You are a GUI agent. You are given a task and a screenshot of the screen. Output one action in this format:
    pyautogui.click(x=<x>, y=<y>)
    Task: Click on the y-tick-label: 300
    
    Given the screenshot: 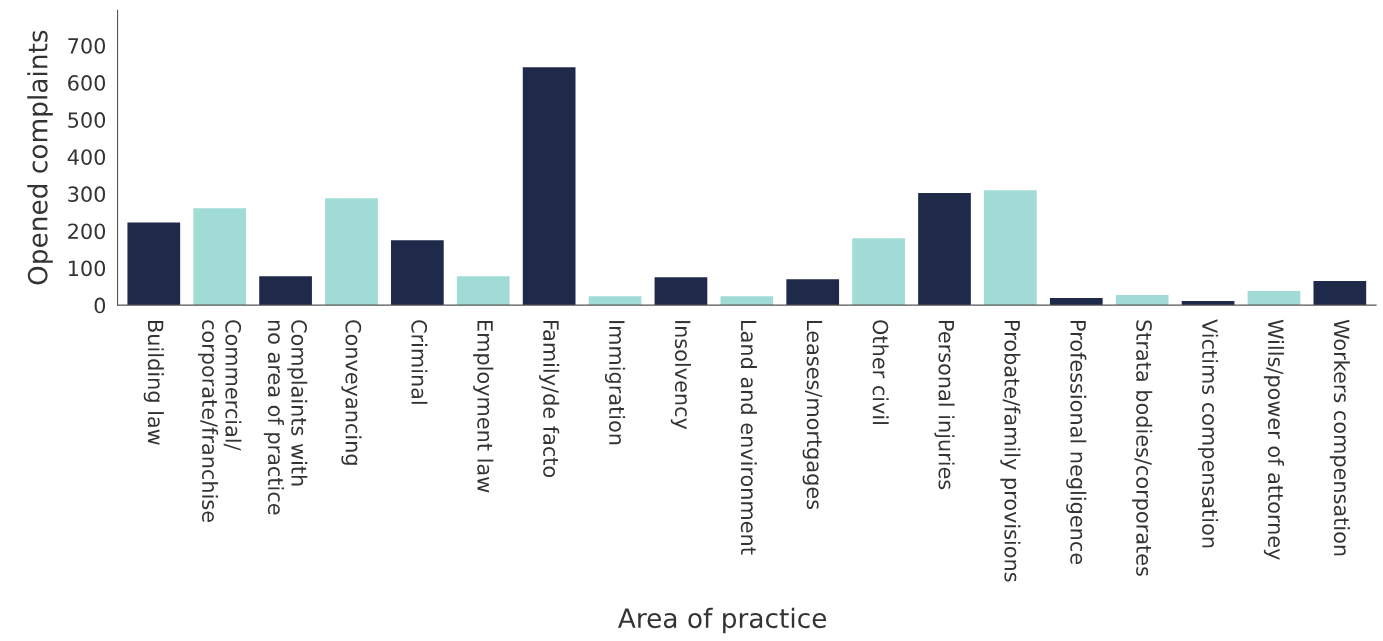 What is the action you would take?
    pyautogui.click(x=87, y=194)
    